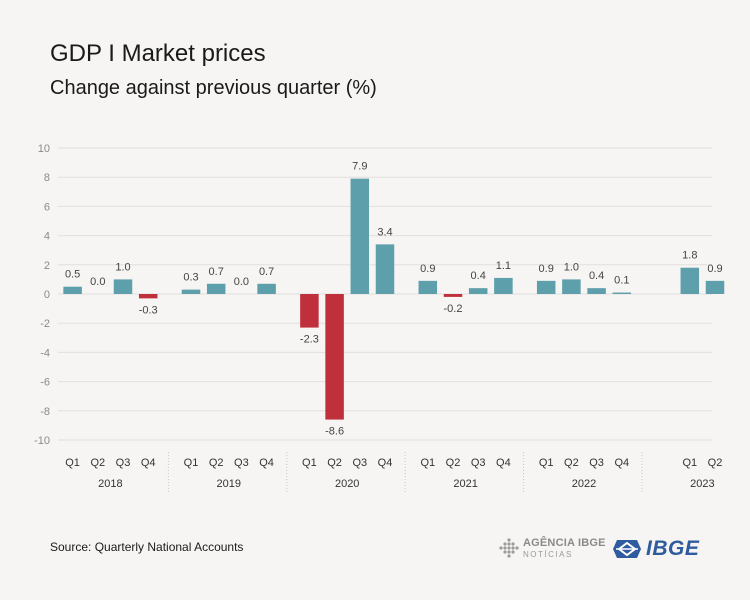 Image resolution: width=750 pixels, height=600 pixels. I want to click on year-label: 2018, so click(110, 484).